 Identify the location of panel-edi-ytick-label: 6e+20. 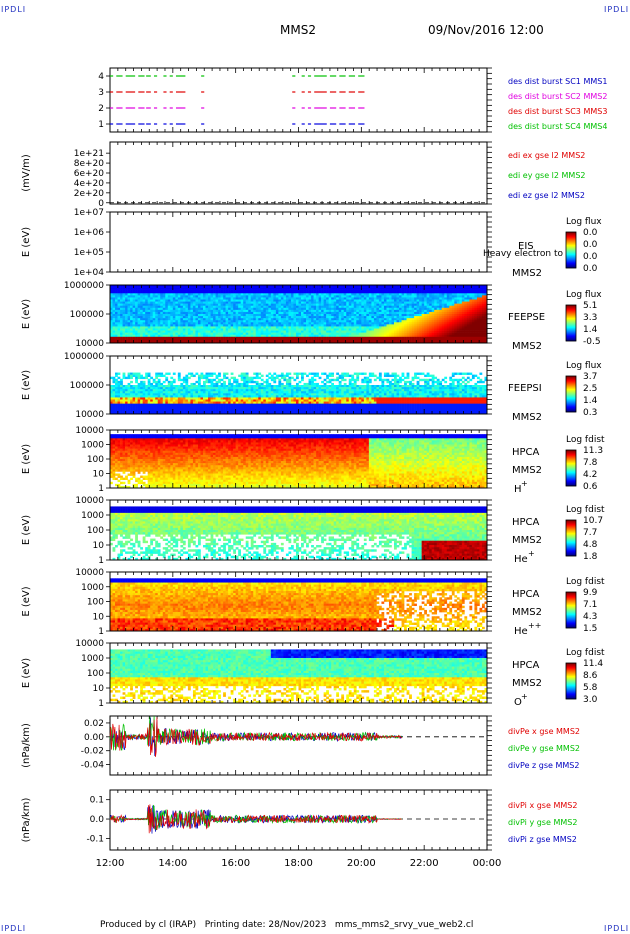
(89, 174).